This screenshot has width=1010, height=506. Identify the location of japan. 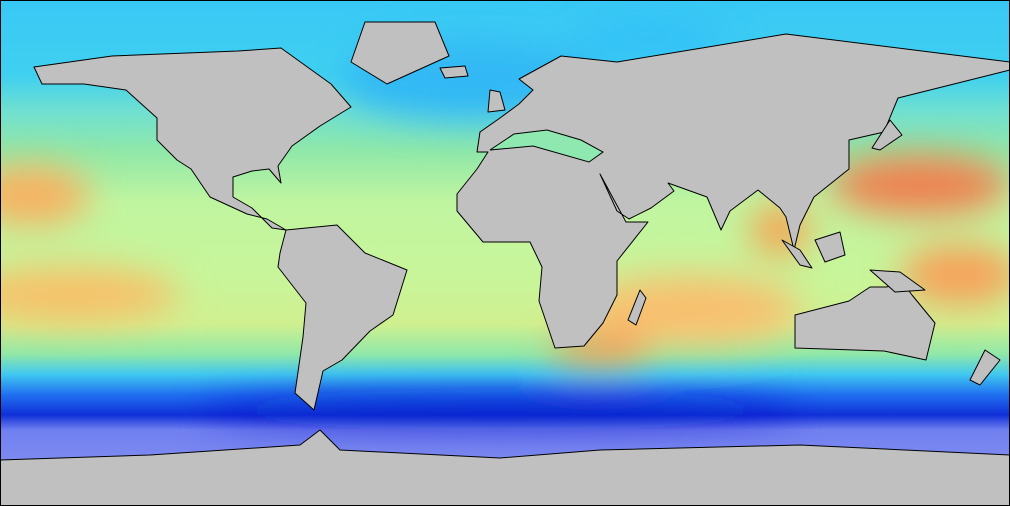
(887, 135).